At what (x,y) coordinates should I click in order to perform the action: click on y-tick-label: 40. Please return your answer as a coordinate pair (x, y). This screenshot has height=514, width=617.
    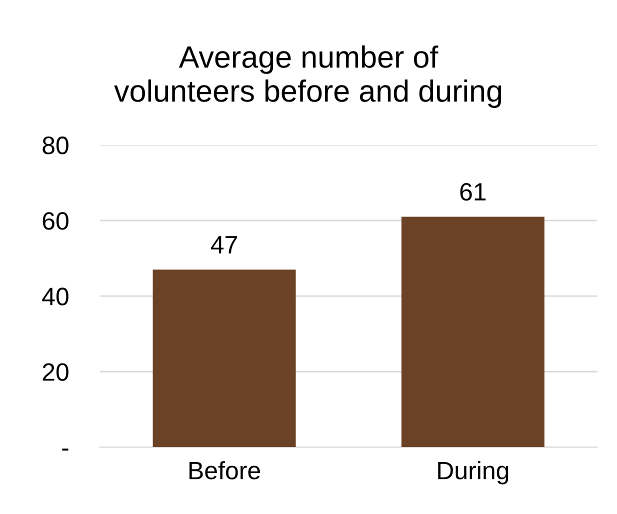
    Looking at the image, I should click on (55, 297).